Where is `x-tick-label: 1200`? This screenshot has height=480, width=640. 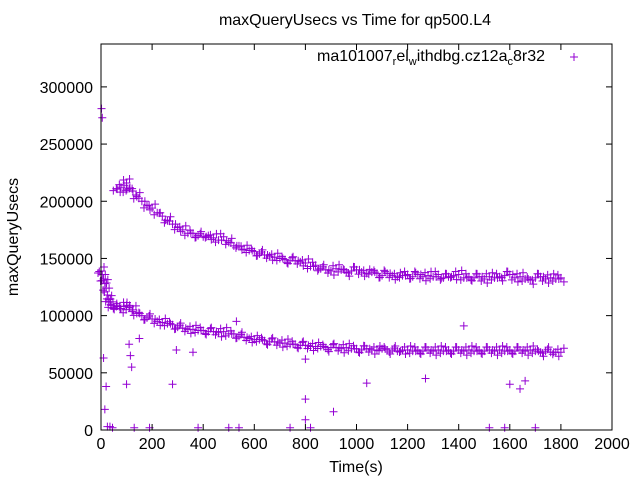 x-tick-label: 1200 is located at coordinates (408, 444).